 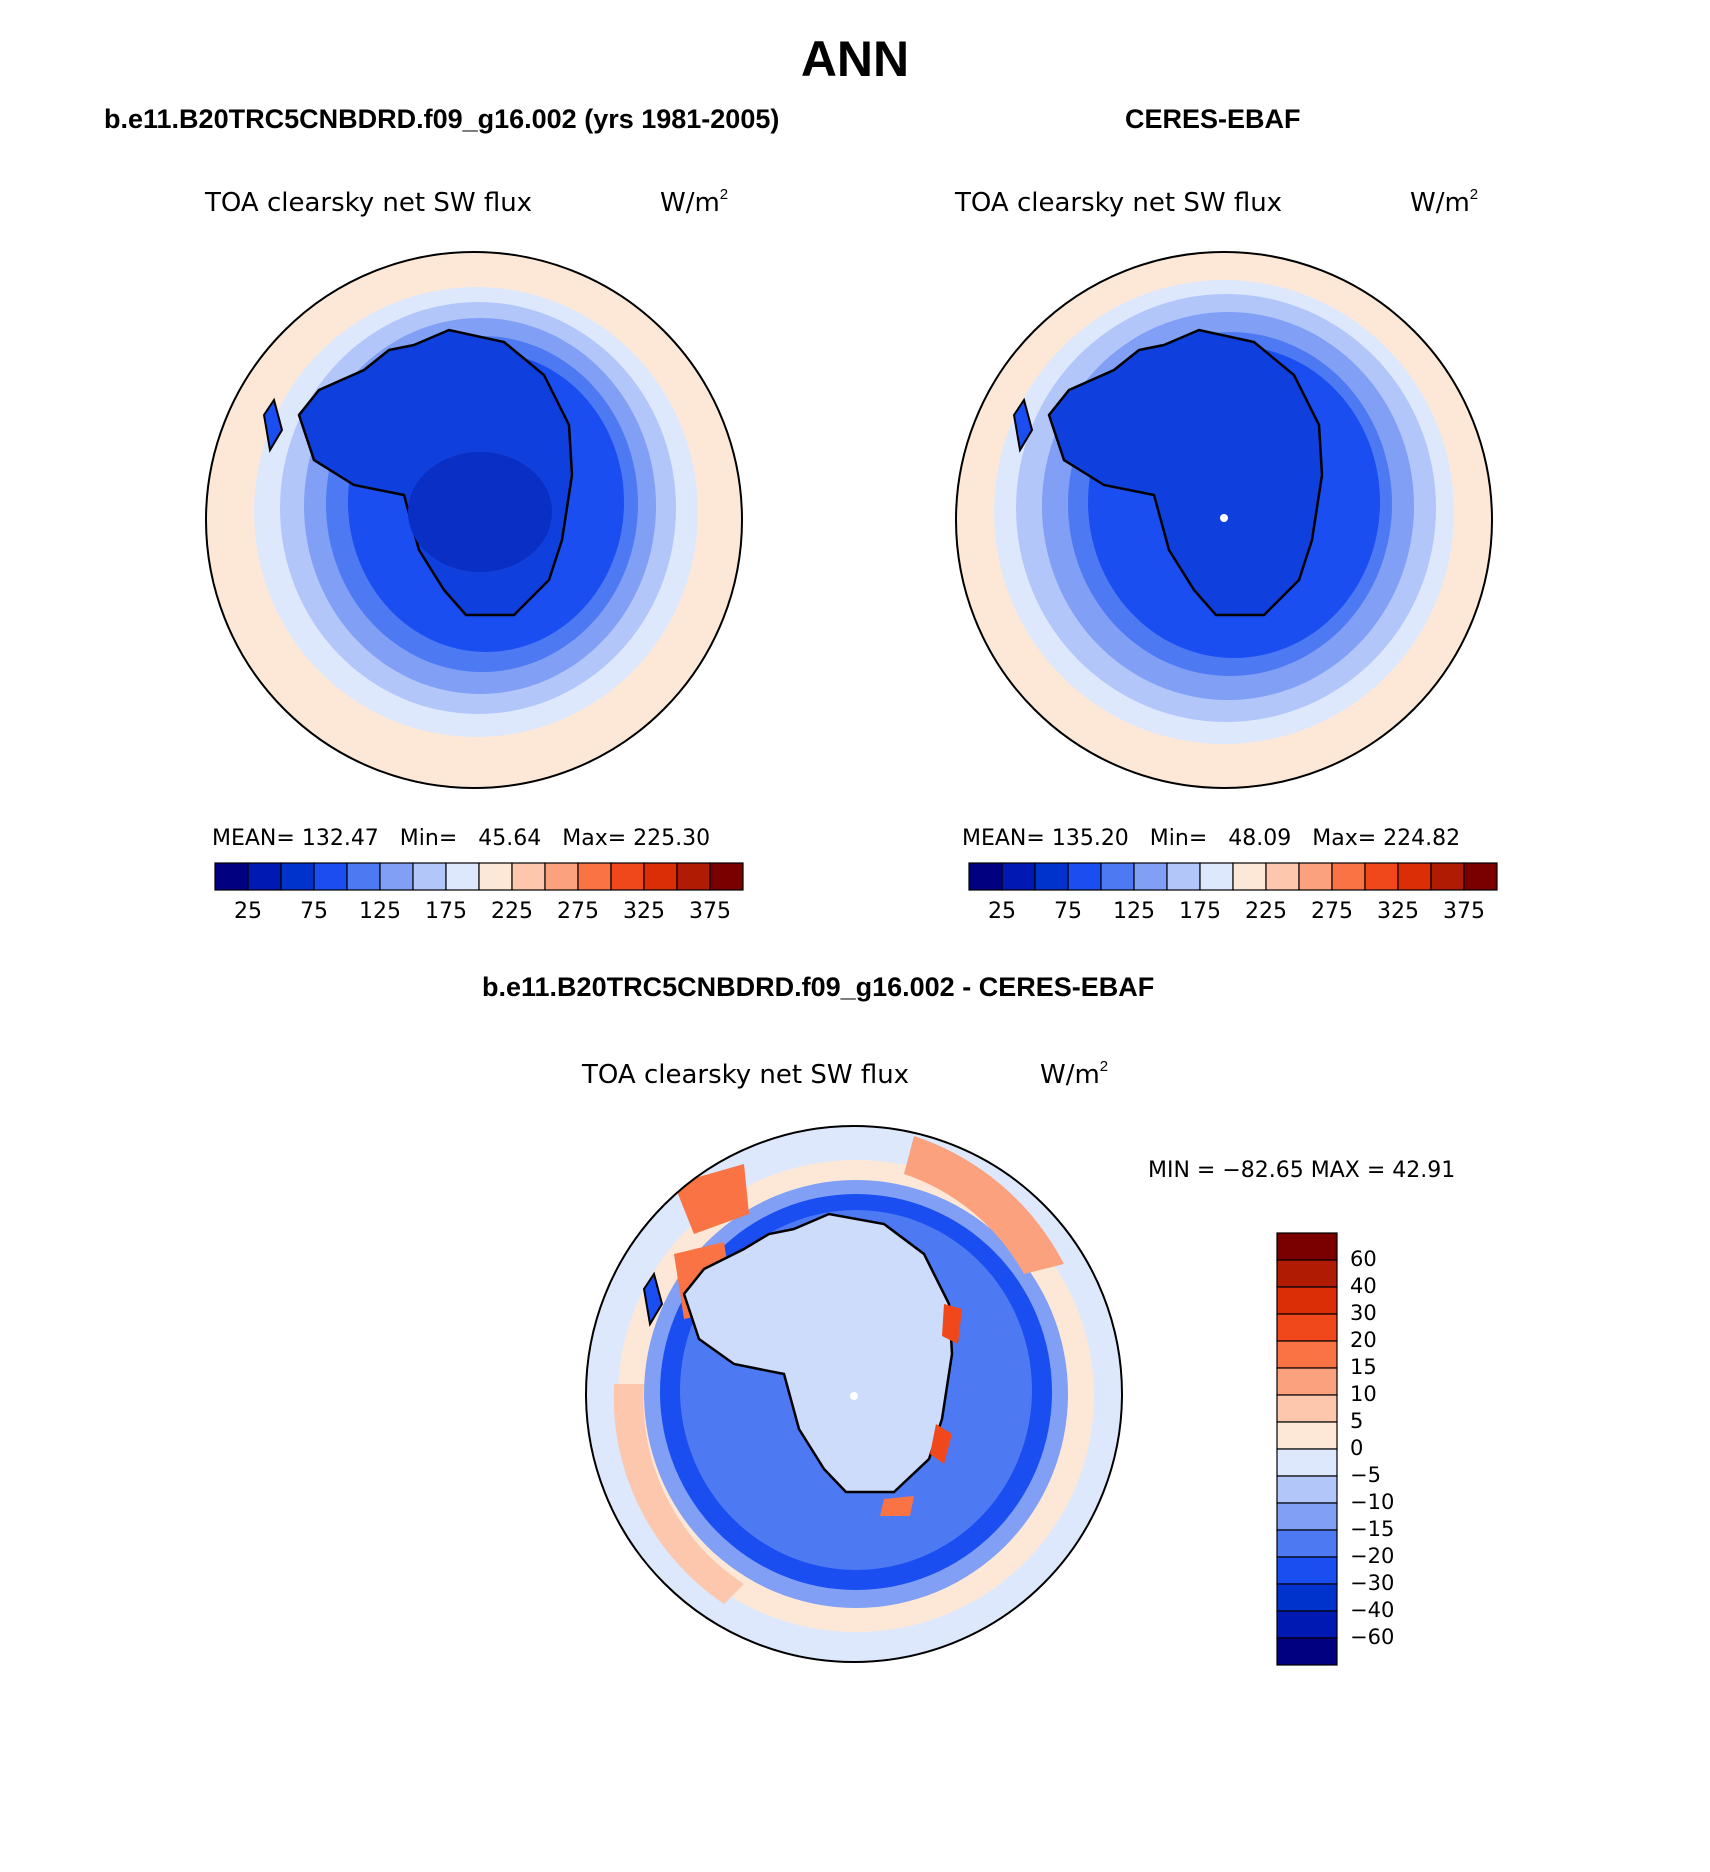 I want to click on colorbar-level-label: 60, so click(x=1363, y=1259).